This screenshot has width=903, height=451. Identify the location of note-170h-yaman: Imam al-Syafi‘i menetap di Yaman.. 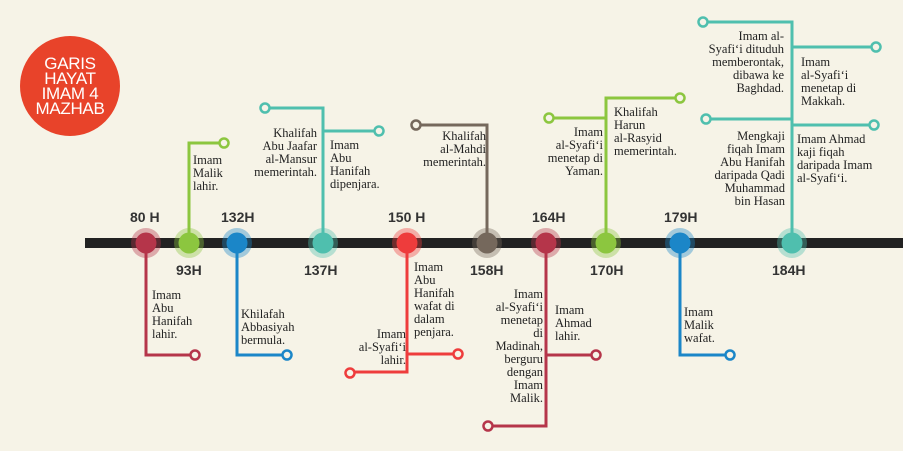
(575, 151).